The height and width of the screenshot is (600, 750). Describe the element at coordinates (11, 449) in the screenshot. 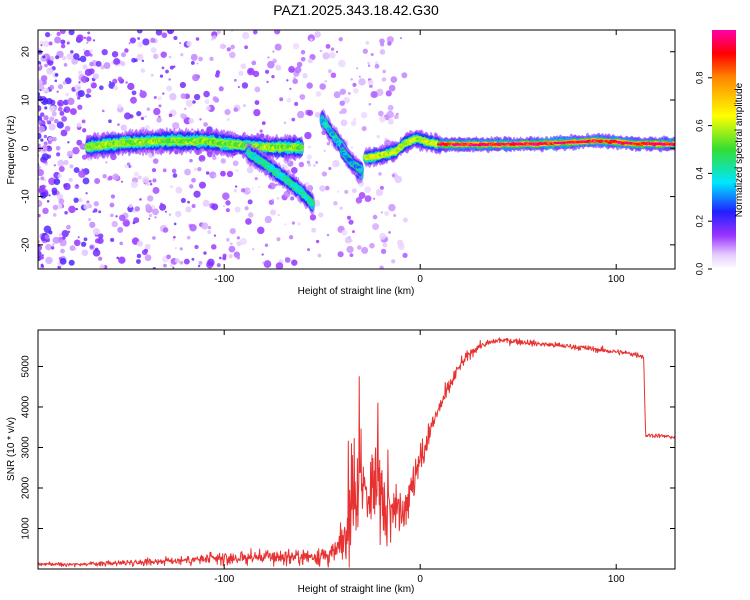

I see `snr-ylabel: SNR (10 * v/v)` at that location.